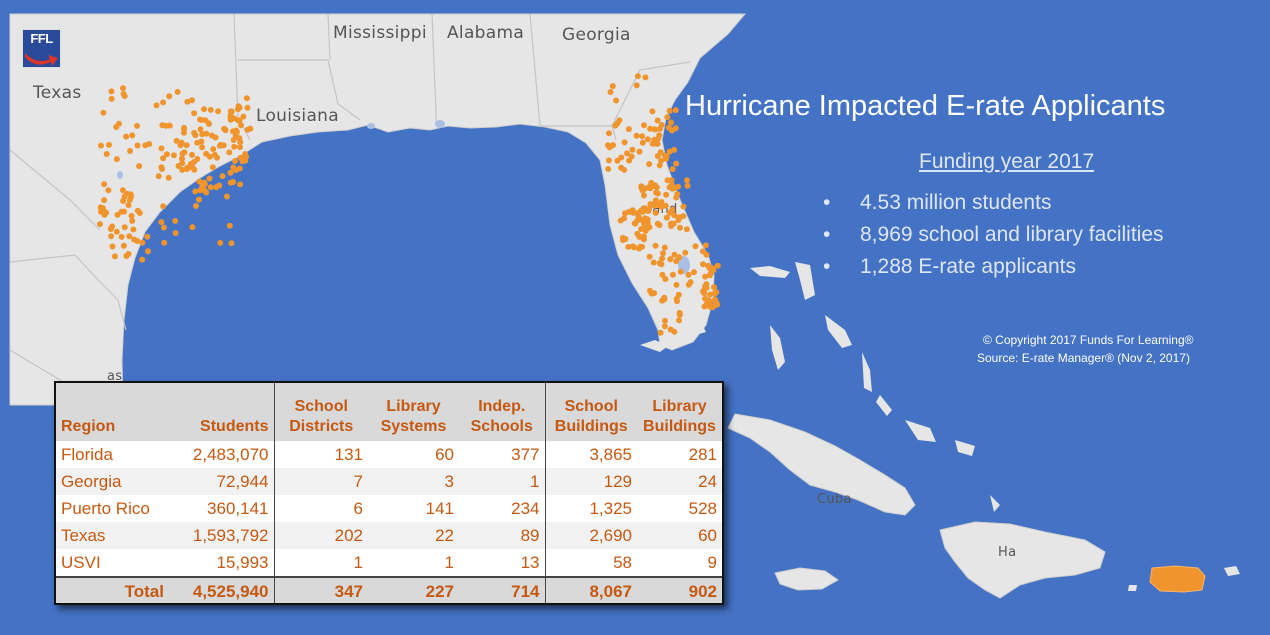 This screenshot has width=1270, height=635. What do you see at coordinates (590, 481) in the screenshot?
I see `cell-school-buildings: 129` at bounding box center [590, 481].